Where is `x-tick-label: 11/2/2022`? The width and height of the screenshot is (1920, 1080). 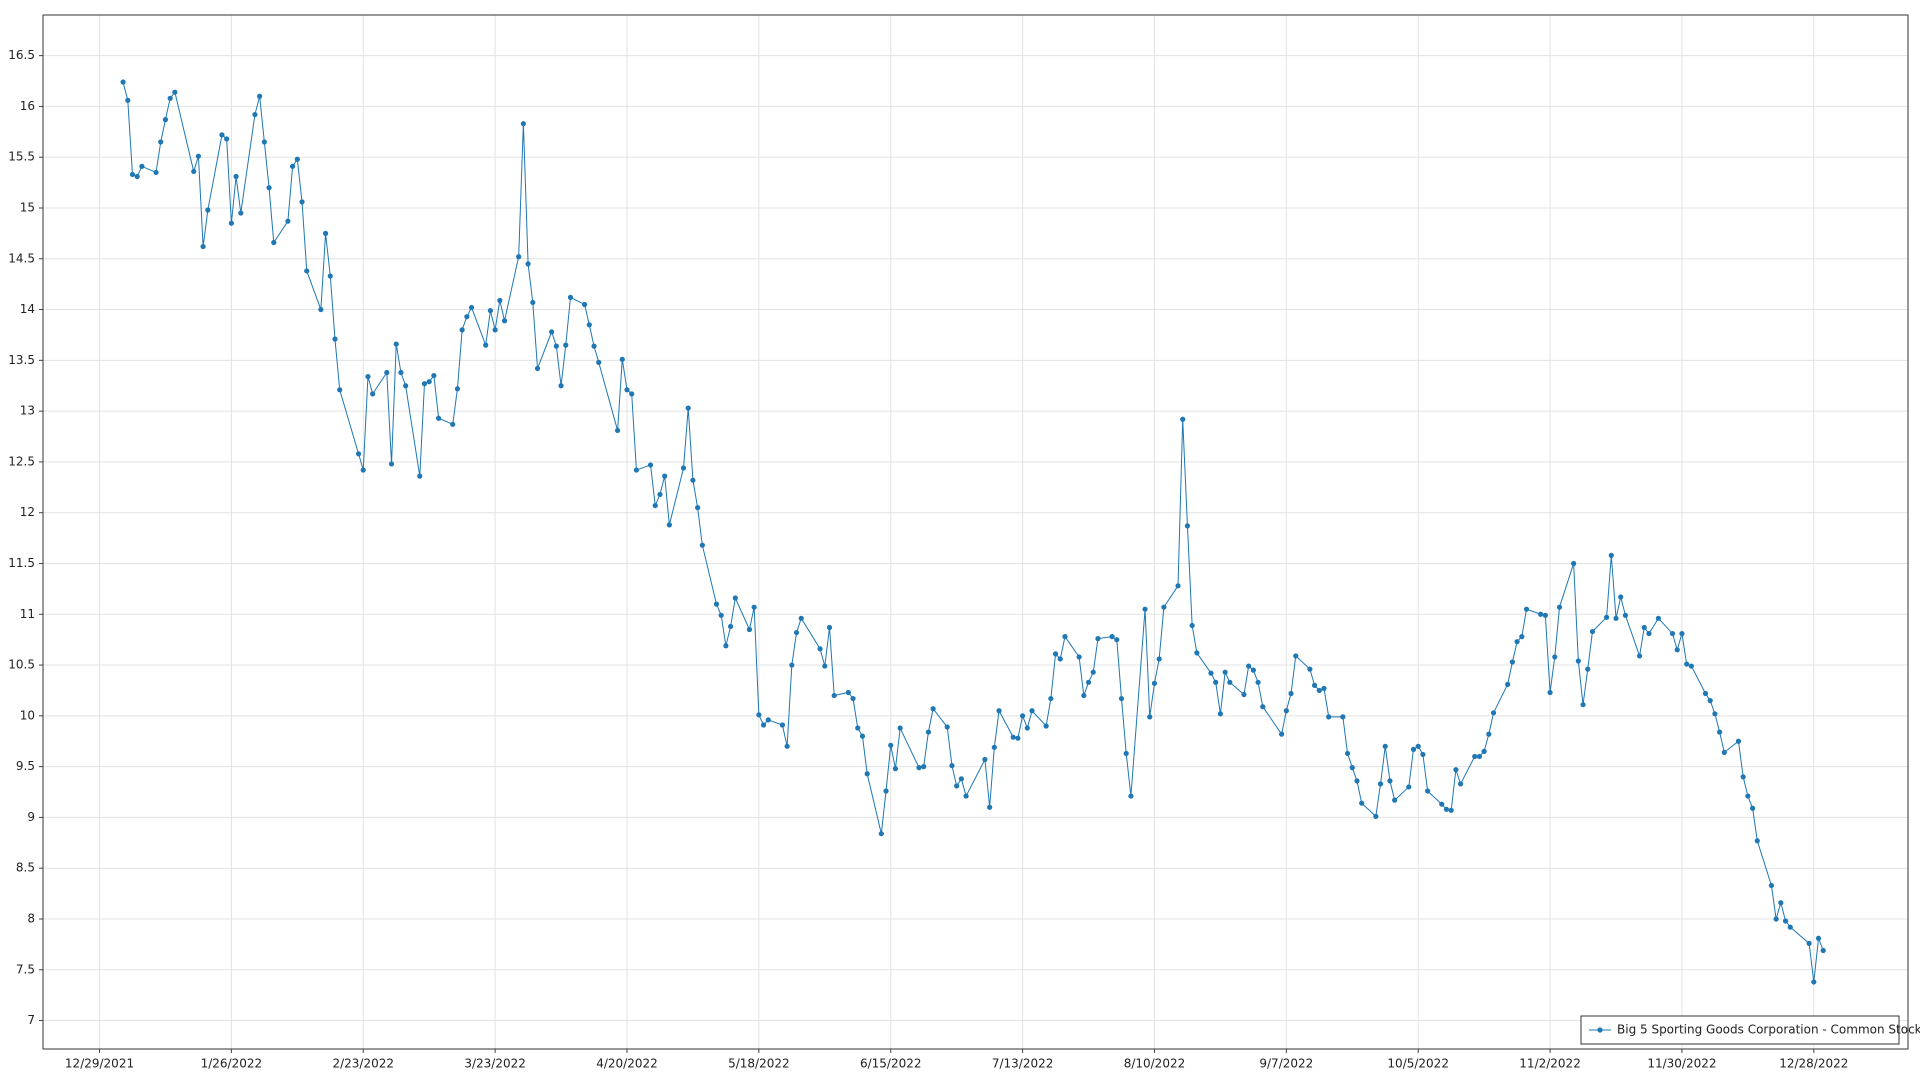
x-tick-label: 11/2/2022 is located at coordinates (1550, 1064).